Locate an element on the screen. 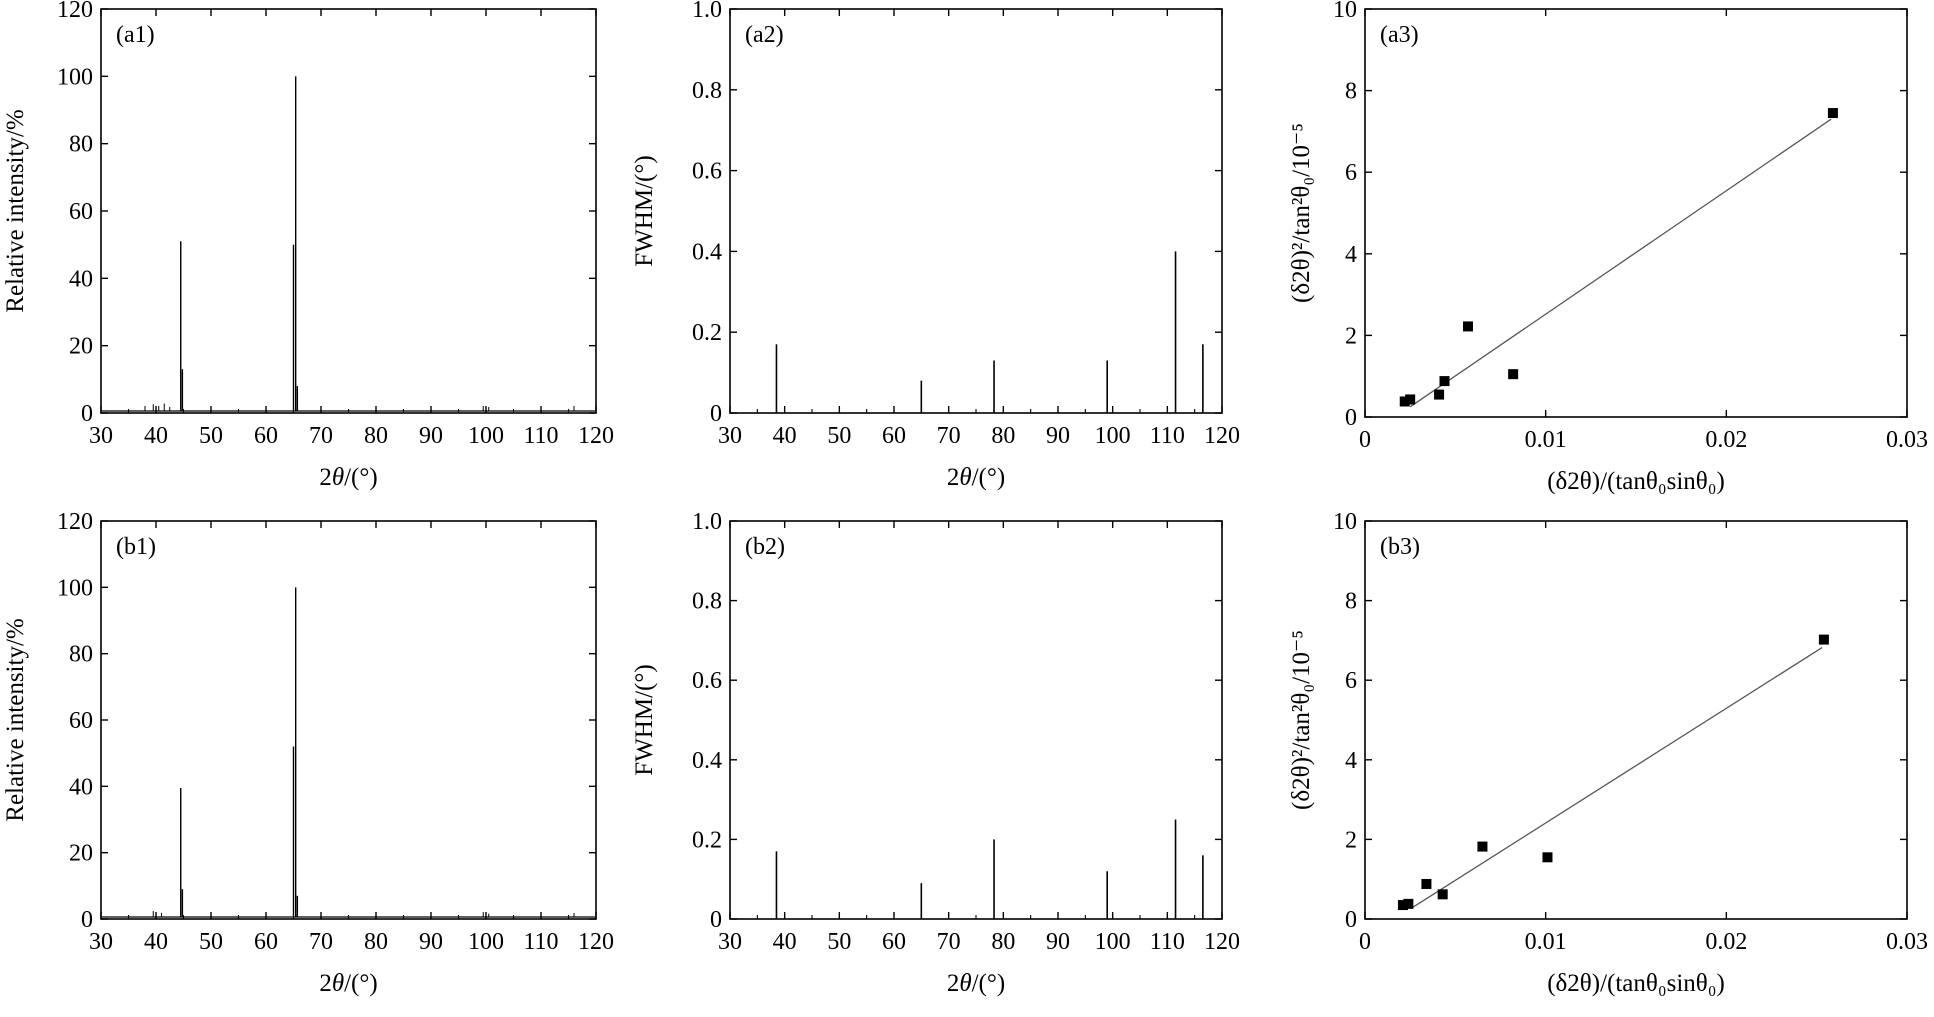 This screenshot has height=1017, width=1934. y-axis-label: FWHM/(°) is located at coordinates (644, 719).